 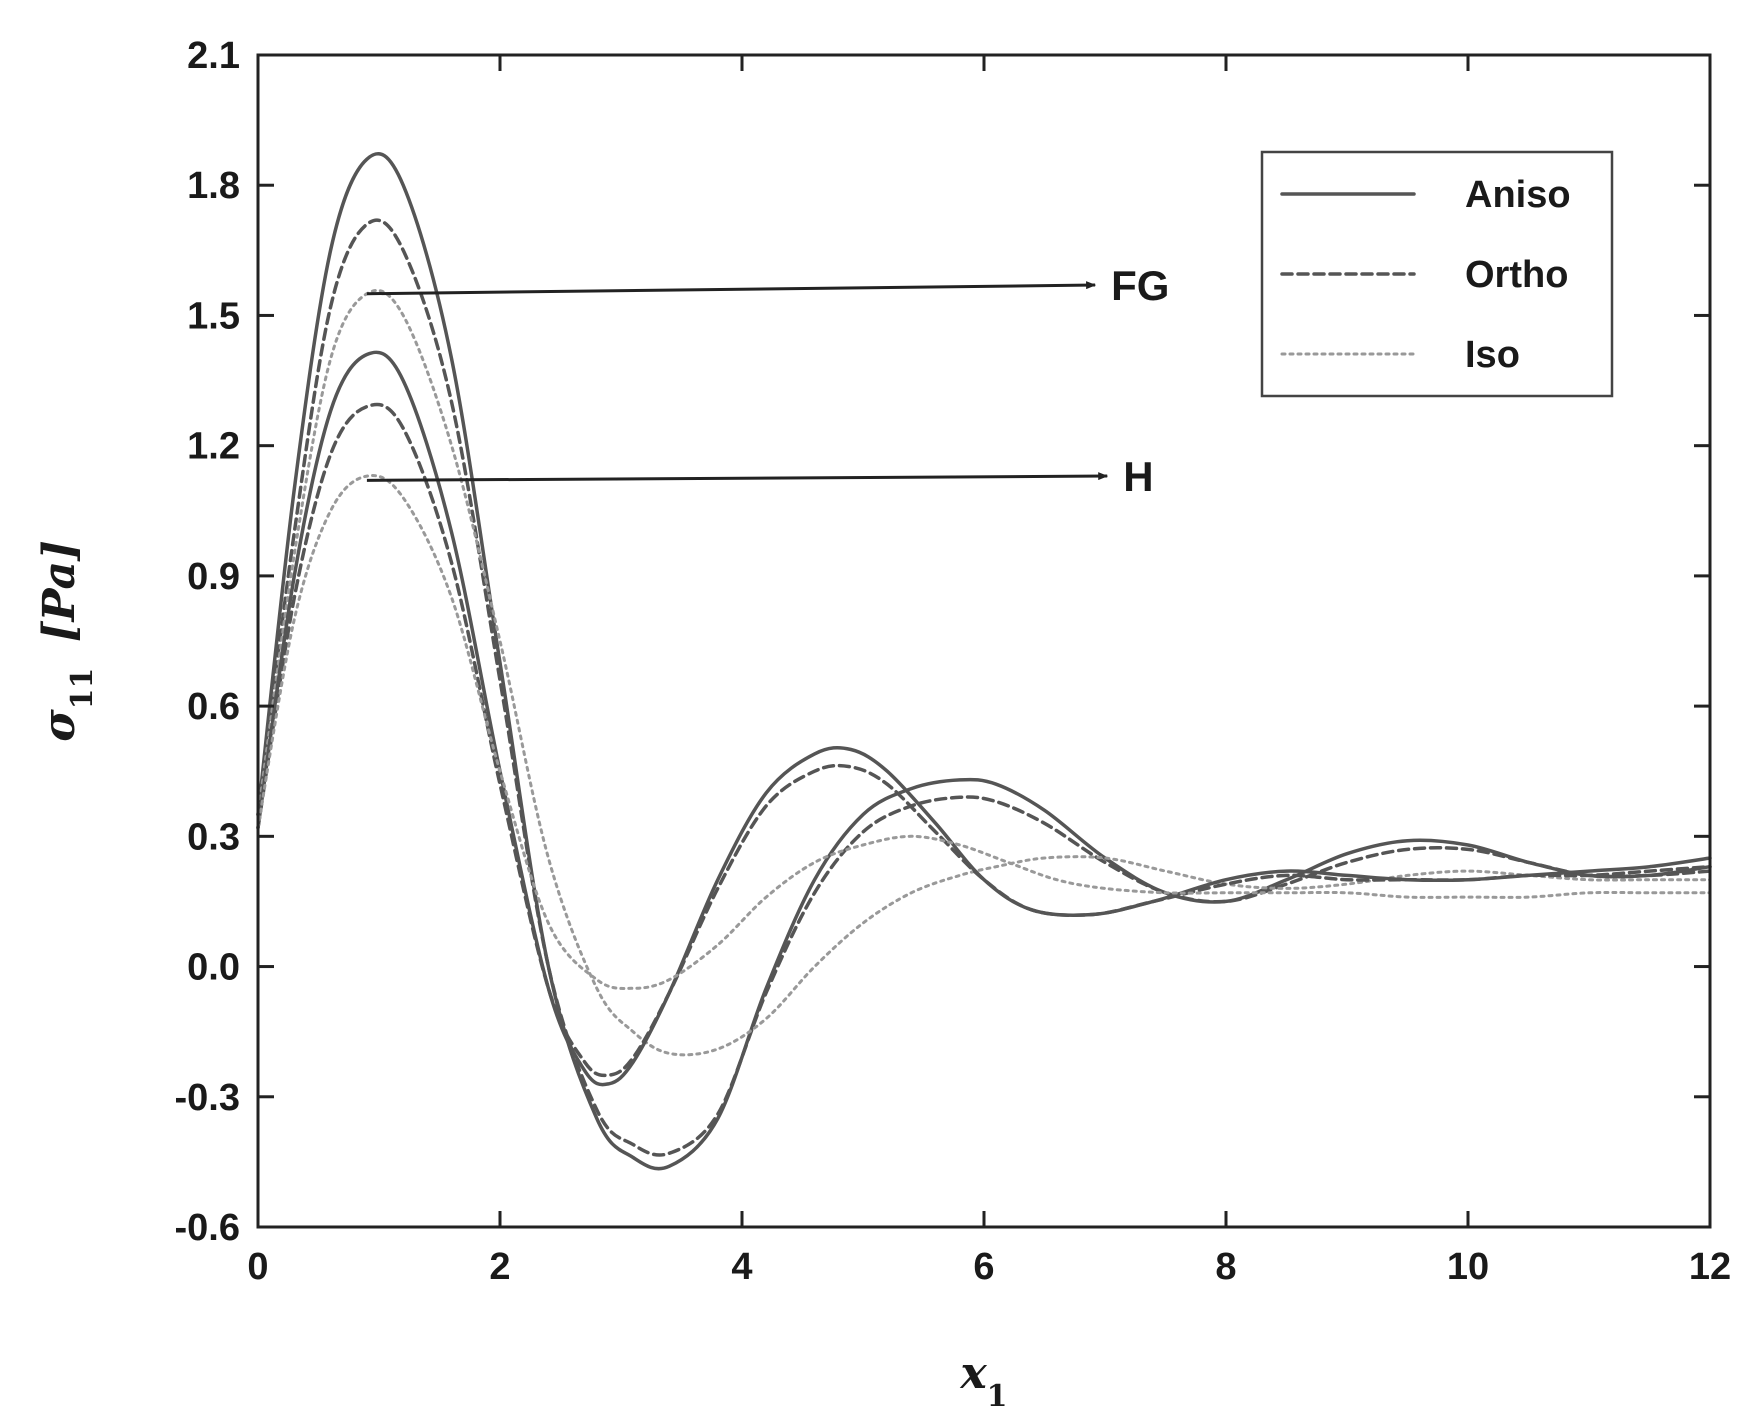 What do you see at coordinates (983, 1381) in the screenshot?
I see `x-axis-label: x1` at bounding box center [983, 1381].